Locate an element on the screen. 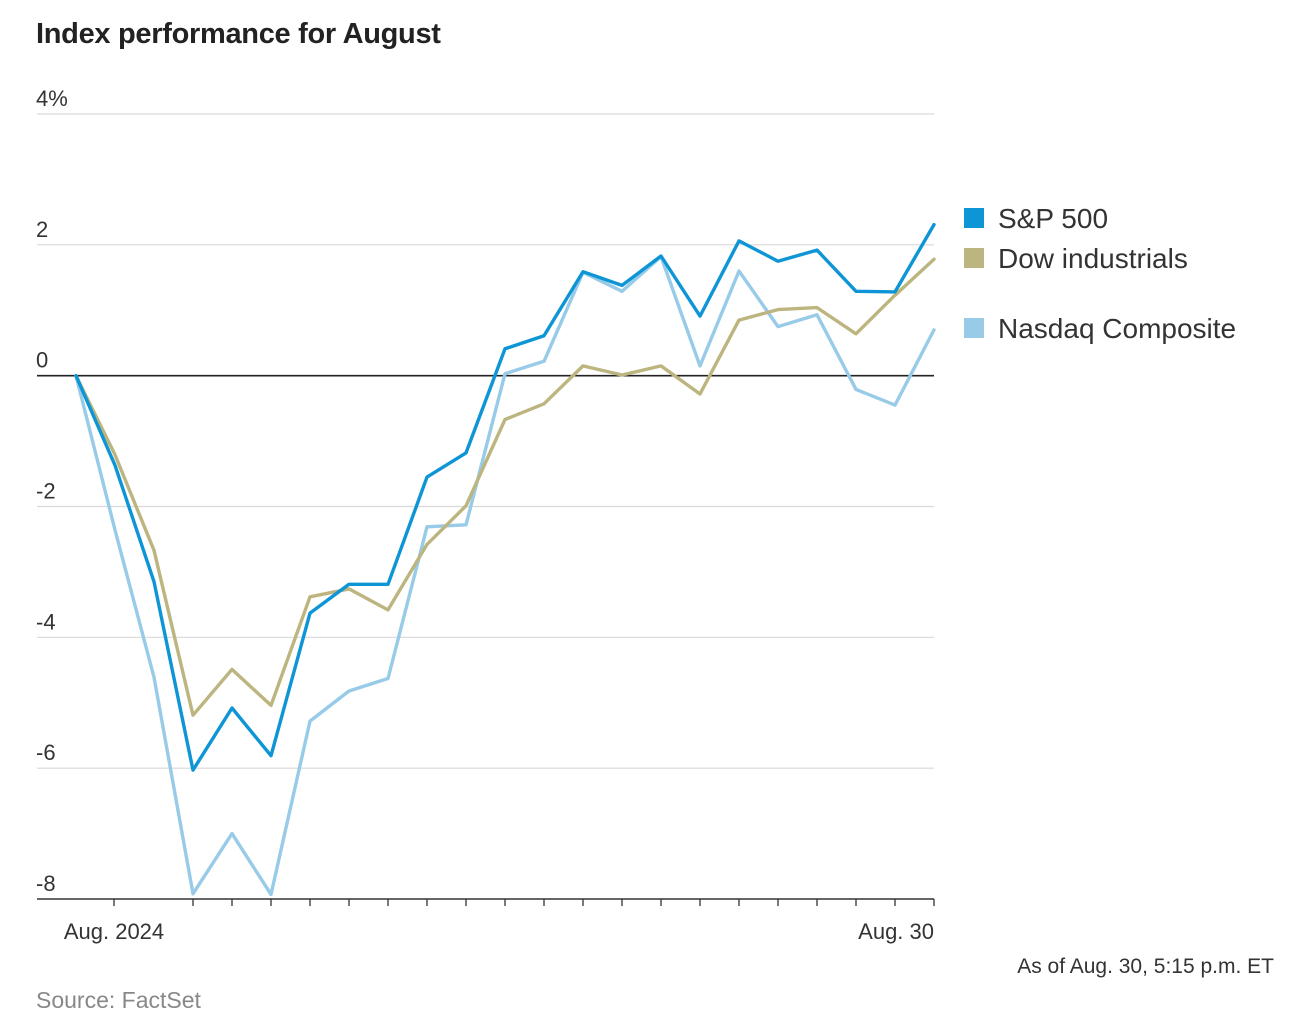  source-note: Source: FactSet is located at coordinates (118, 1000).